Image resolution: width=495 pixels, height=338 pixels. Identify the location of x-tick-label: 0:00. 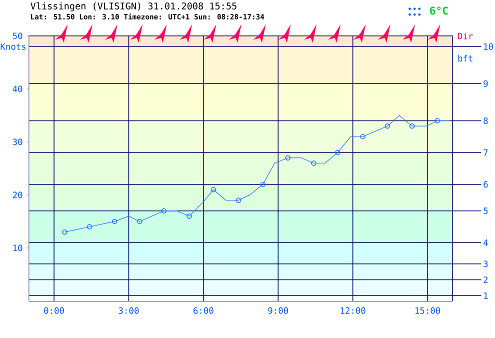
(54, 310).